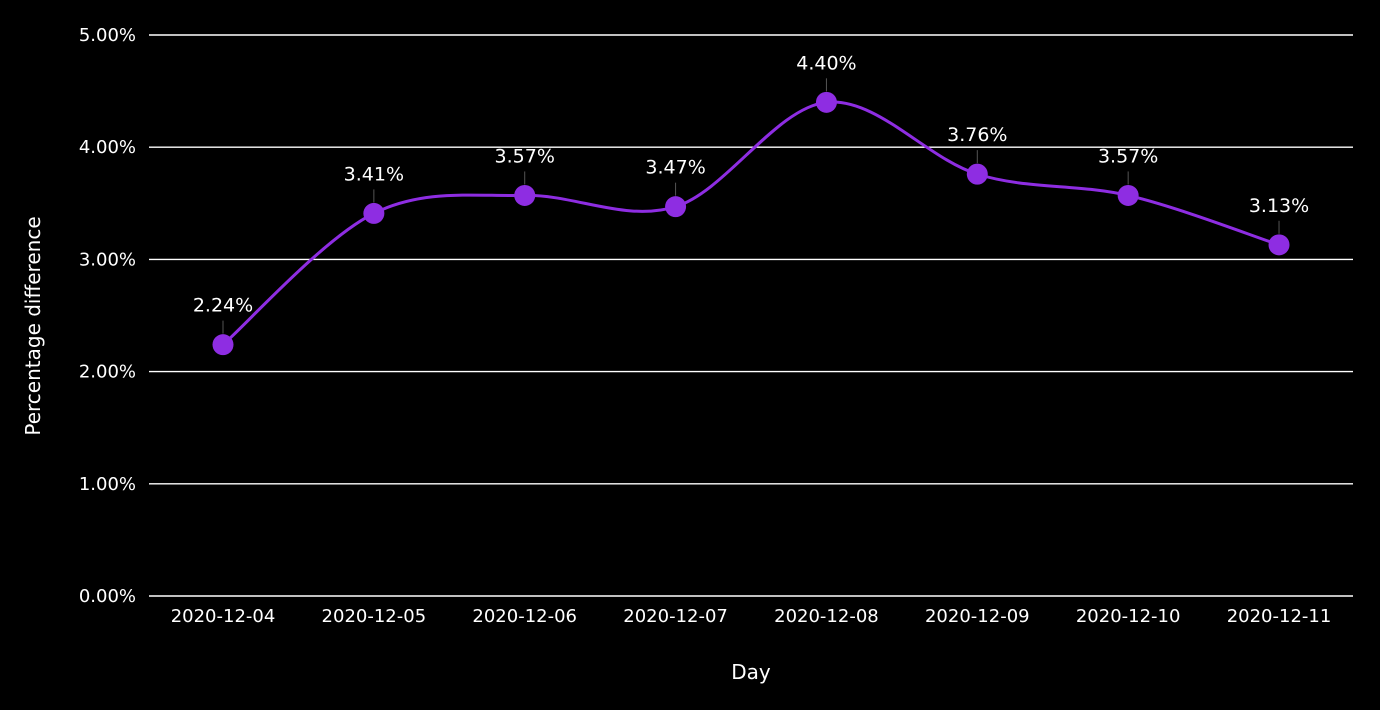 This screenshot has width=1380, height=710. Describe the element at coordinates (107, 372) in the screenshot. I see `y-tick-label: 2.00%` at that location.